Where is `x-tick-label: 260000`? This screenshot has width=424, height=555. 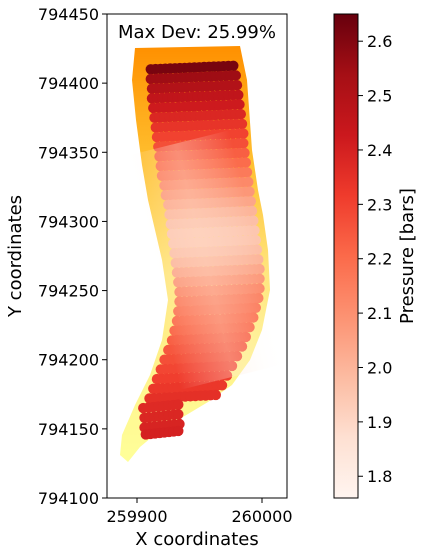
x-tick-label: 260000 is located at coordinates (261, 516).